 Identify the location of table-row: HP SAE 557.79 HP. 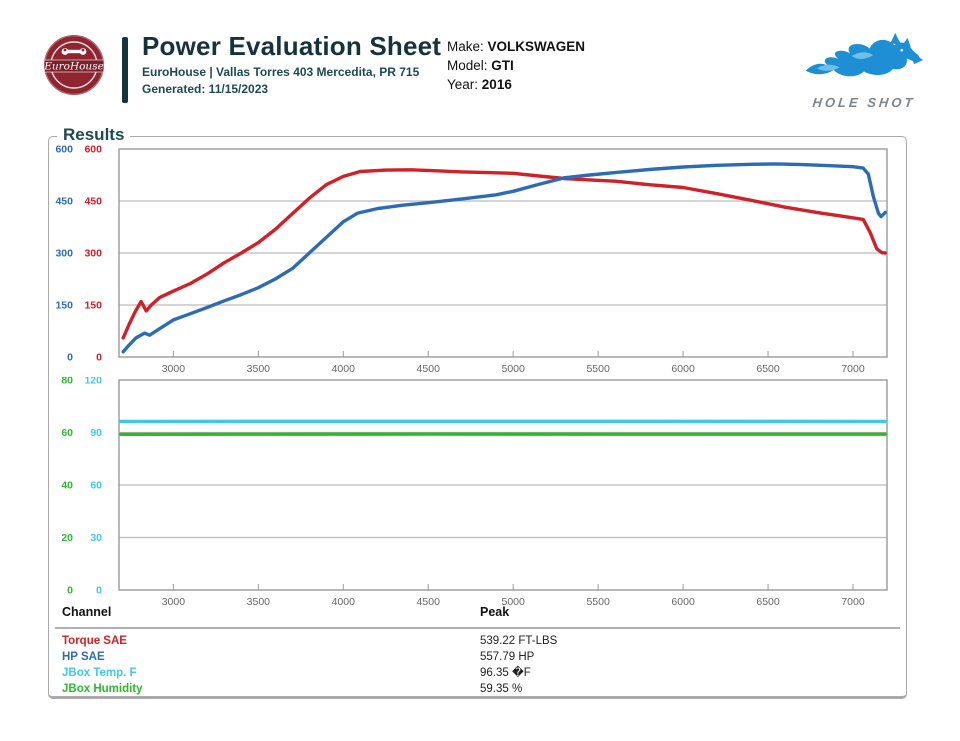
(481, 657).